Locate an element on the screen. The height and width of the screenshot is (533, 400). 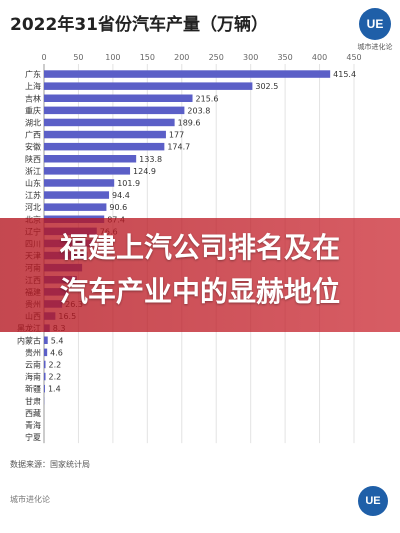
x-tick-label: 0 is located at coordinates (43, 57).